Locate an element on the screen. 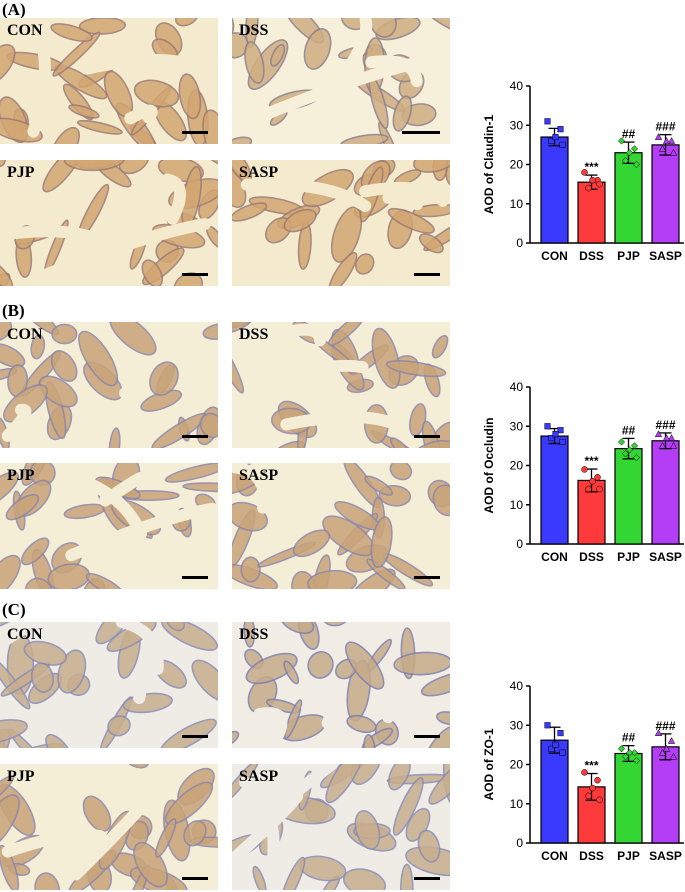 The width and height of the screenshot is (685, 892). micrograph-b-sasp: SASP is located at coordinates (341, 526).